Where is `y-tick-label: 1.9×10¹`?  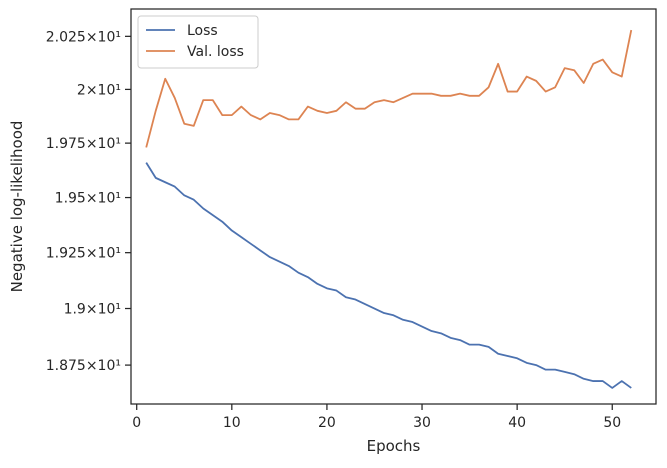 y-tick-label: 1.9×10¹ is located at coordinates (92, 310).